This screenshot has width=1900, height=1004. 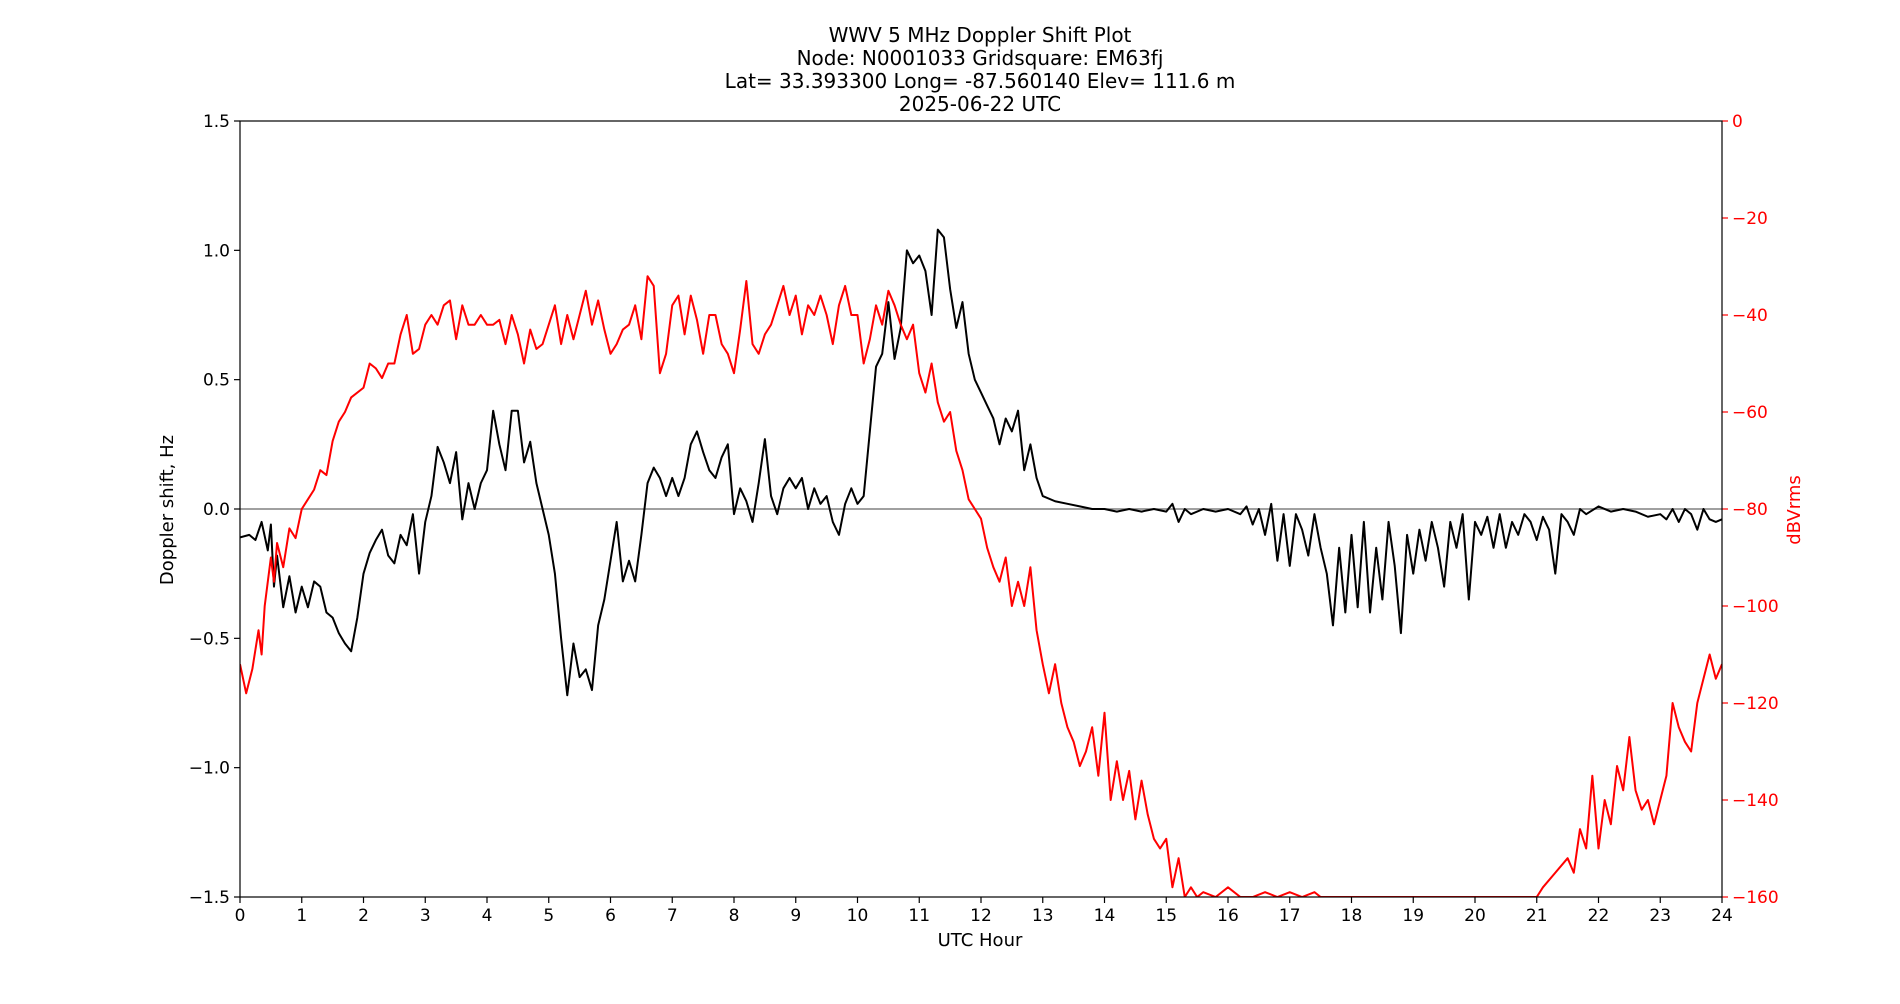 I want to click on y-tick-label: 1.5, so click(x=216, y=122).